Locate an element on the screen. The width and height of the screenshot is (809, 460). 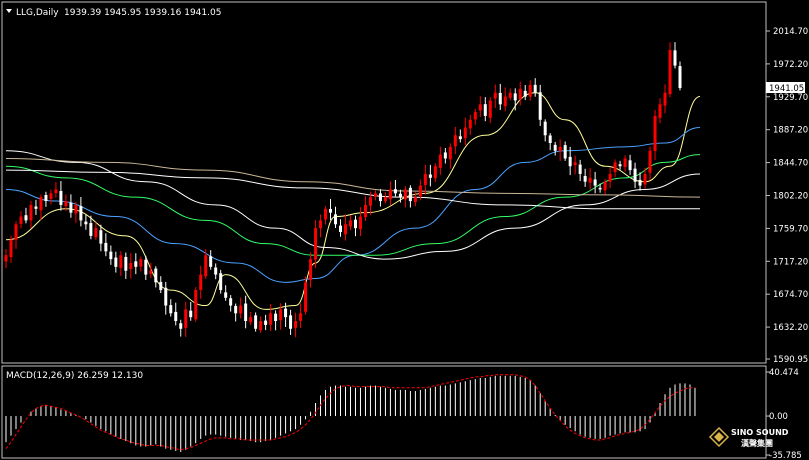
symbol-label: LLG,Daily is located at coordinates (37, 13).